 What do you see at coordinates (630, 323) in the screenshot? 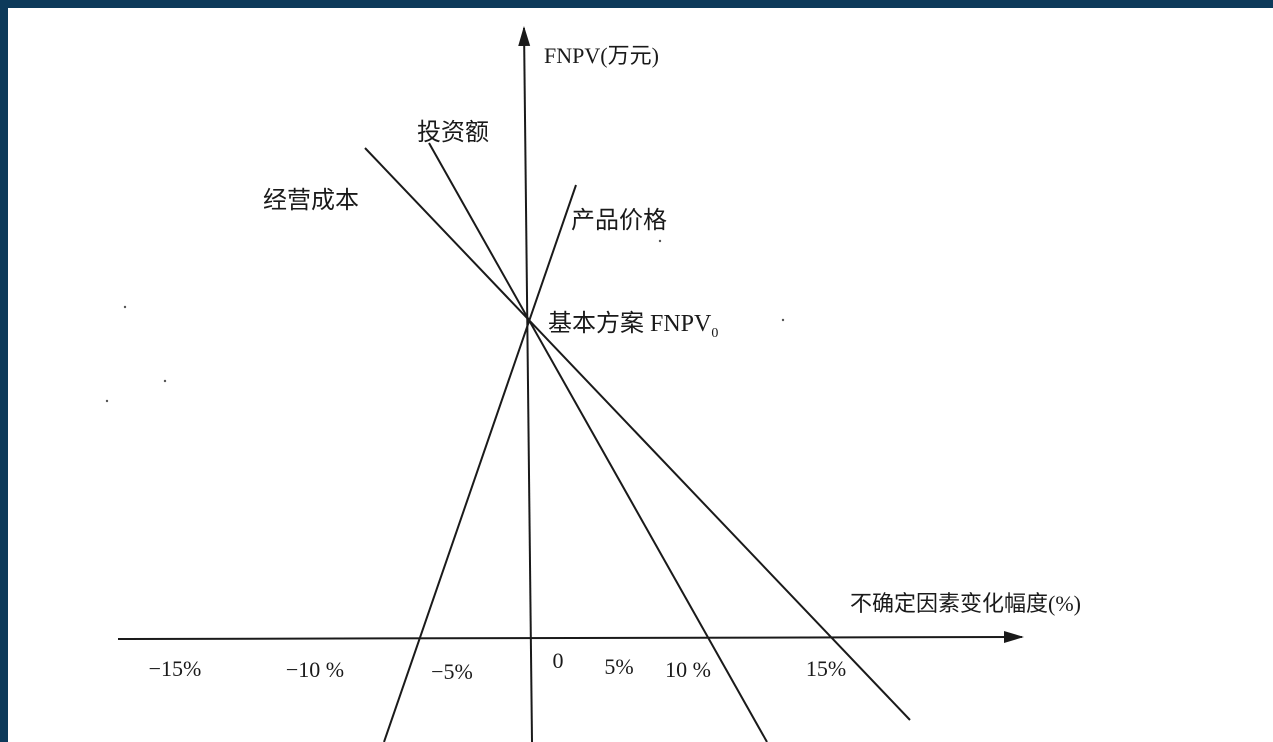
I see `base-point-label-main: 基本方案 FNPV` at bounding box center [630, 323].